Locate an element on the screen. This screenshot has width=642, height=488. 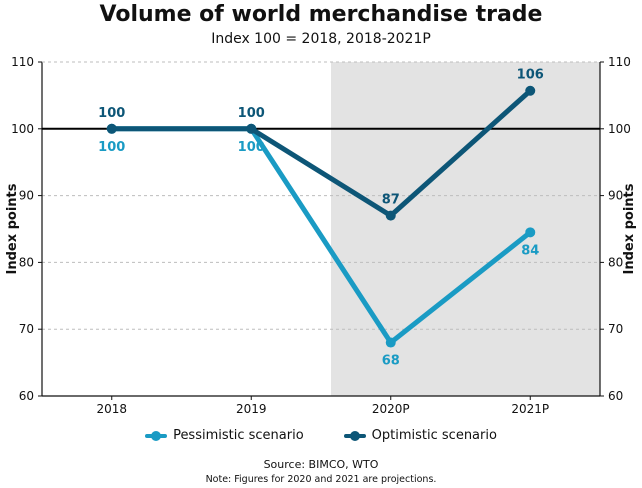
y-tick-label-left: 110 is located at coordinates (22, 62).